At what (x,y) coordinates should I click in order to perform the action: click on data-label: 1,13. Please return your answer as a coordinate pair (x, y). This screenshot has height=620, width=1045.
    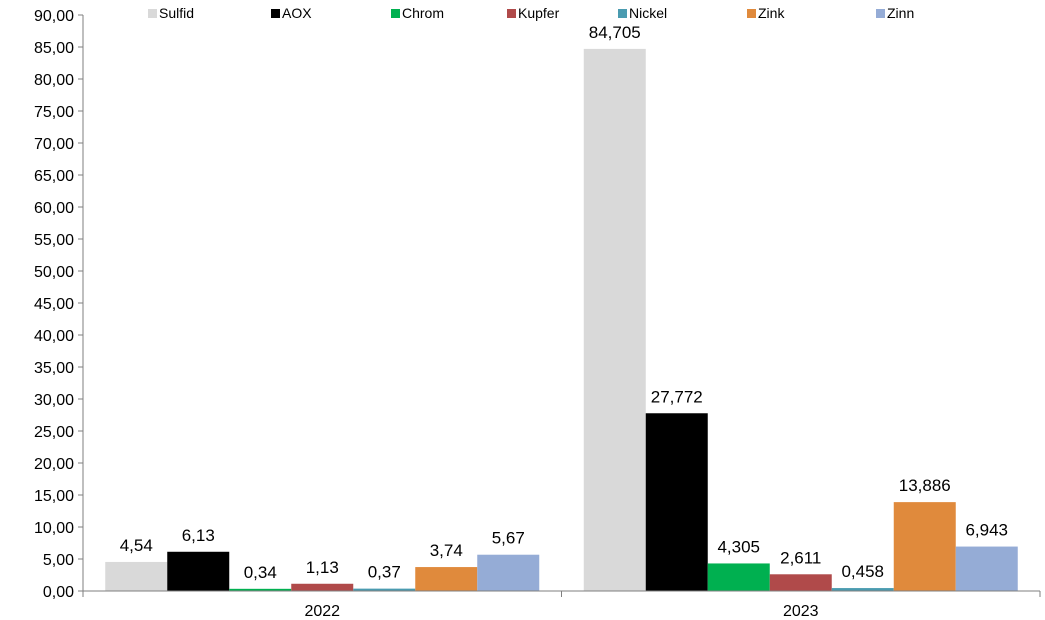
    Looking at the image, I should click on (322, 567).